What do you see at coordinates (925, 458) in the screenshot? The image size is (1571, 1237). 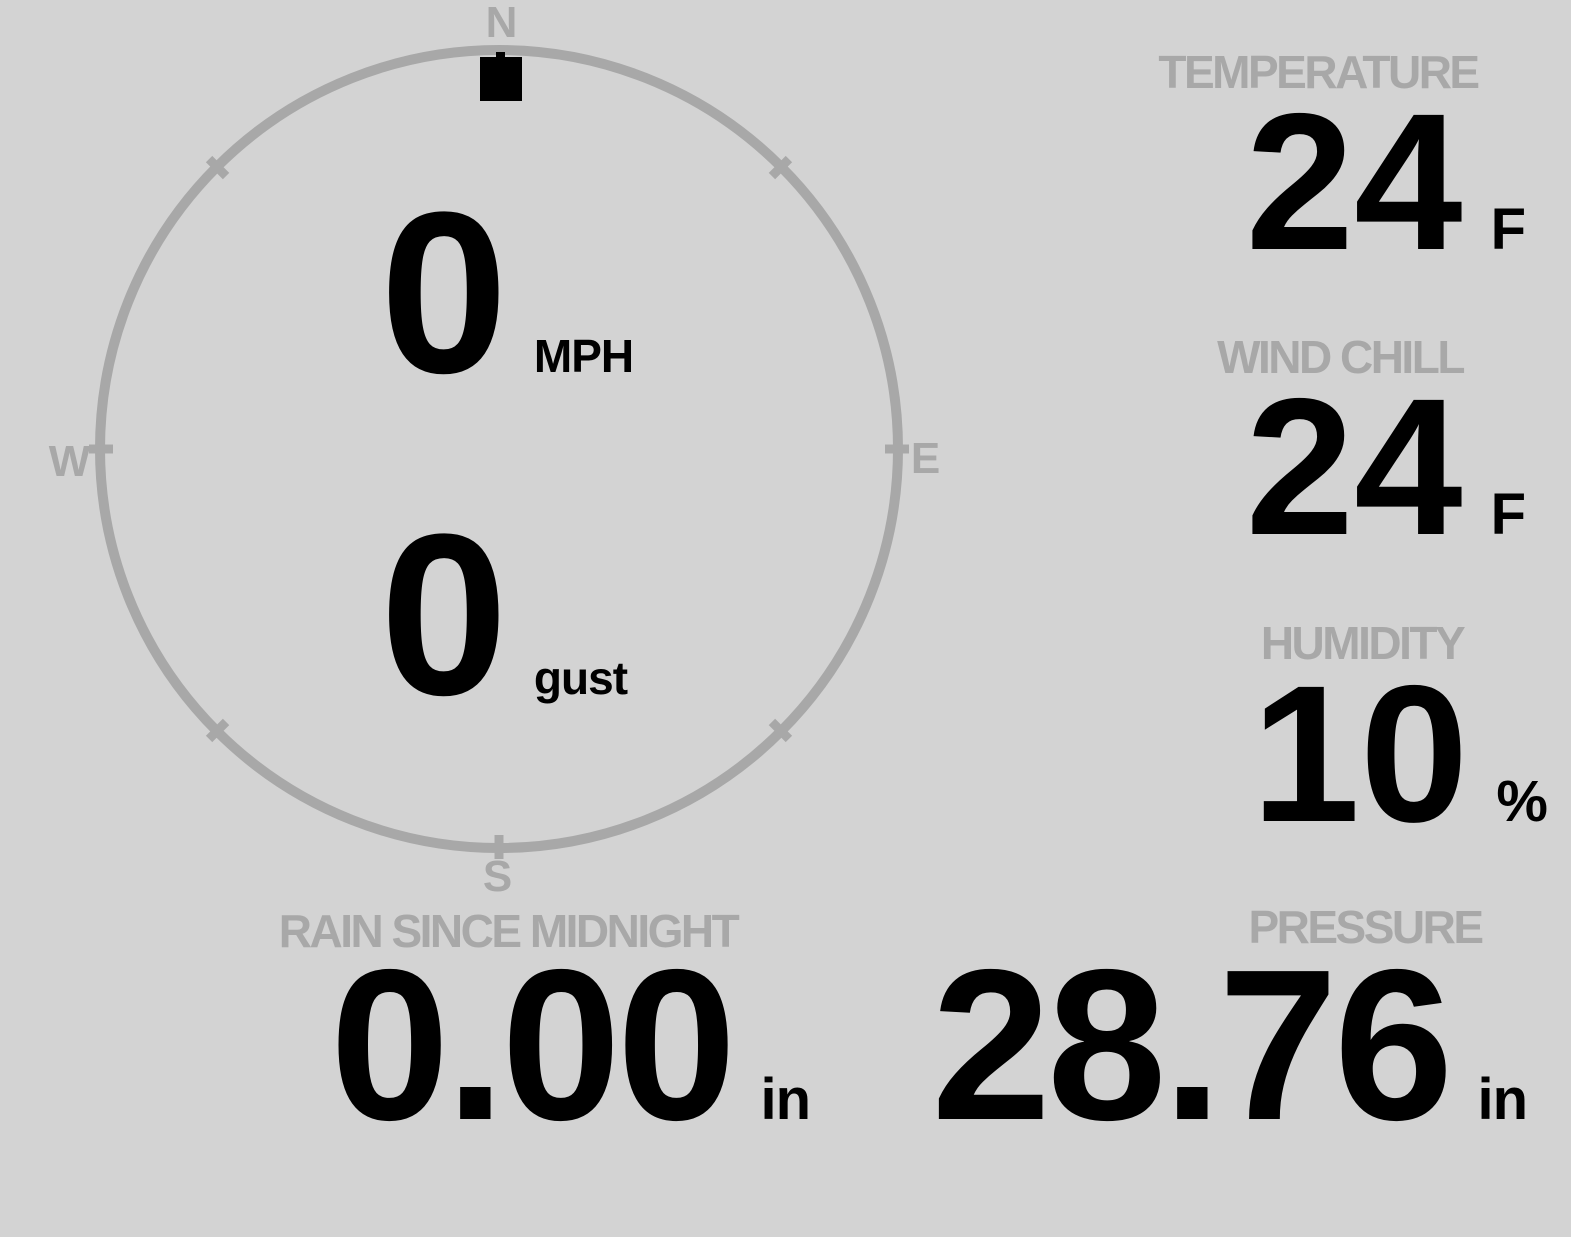 I see `direction-label-east: E` at bounding box center [925, 458].